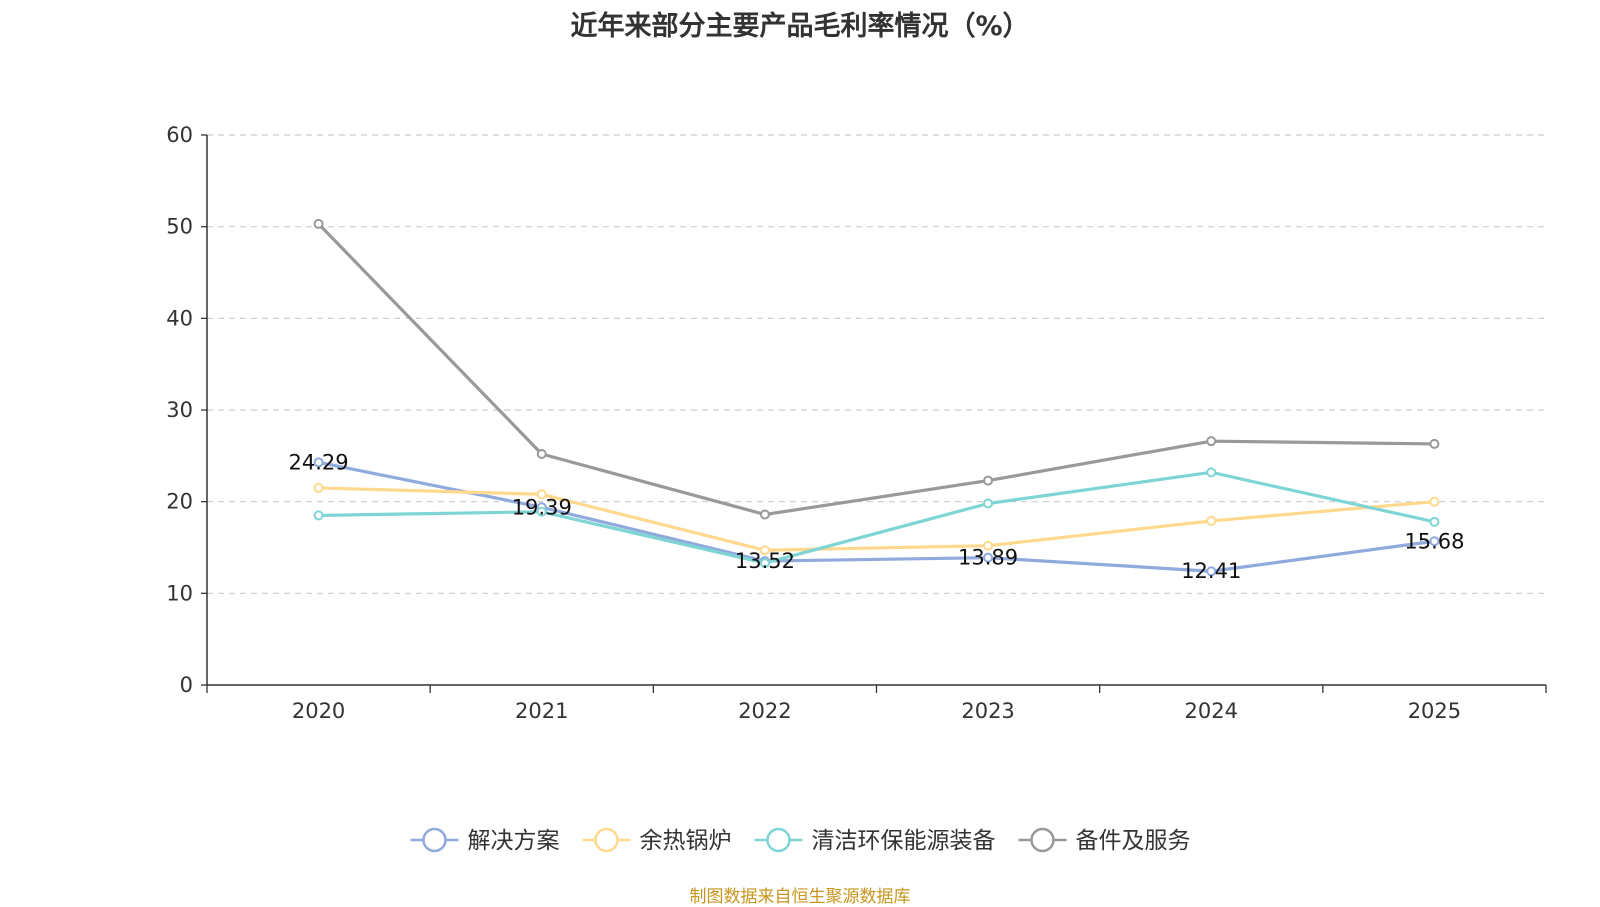  Describe the element at coordinates (179, 227) in the screenshot. I see `y-tick-label-50: 50` at that location.